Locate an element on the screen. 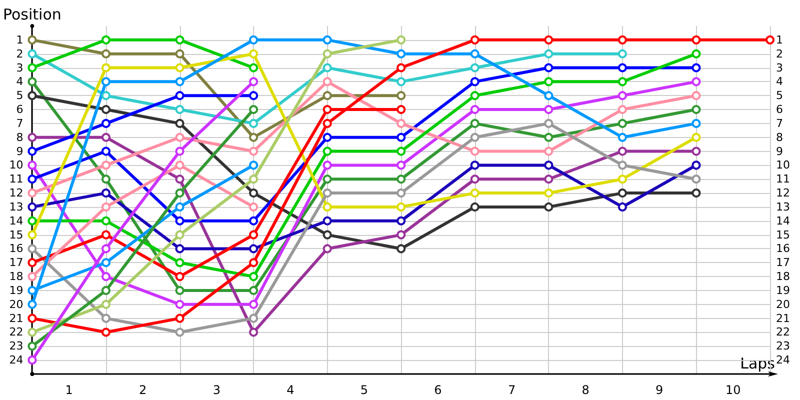  y2-tick-label: 15 is located at coordinates (783, 235).